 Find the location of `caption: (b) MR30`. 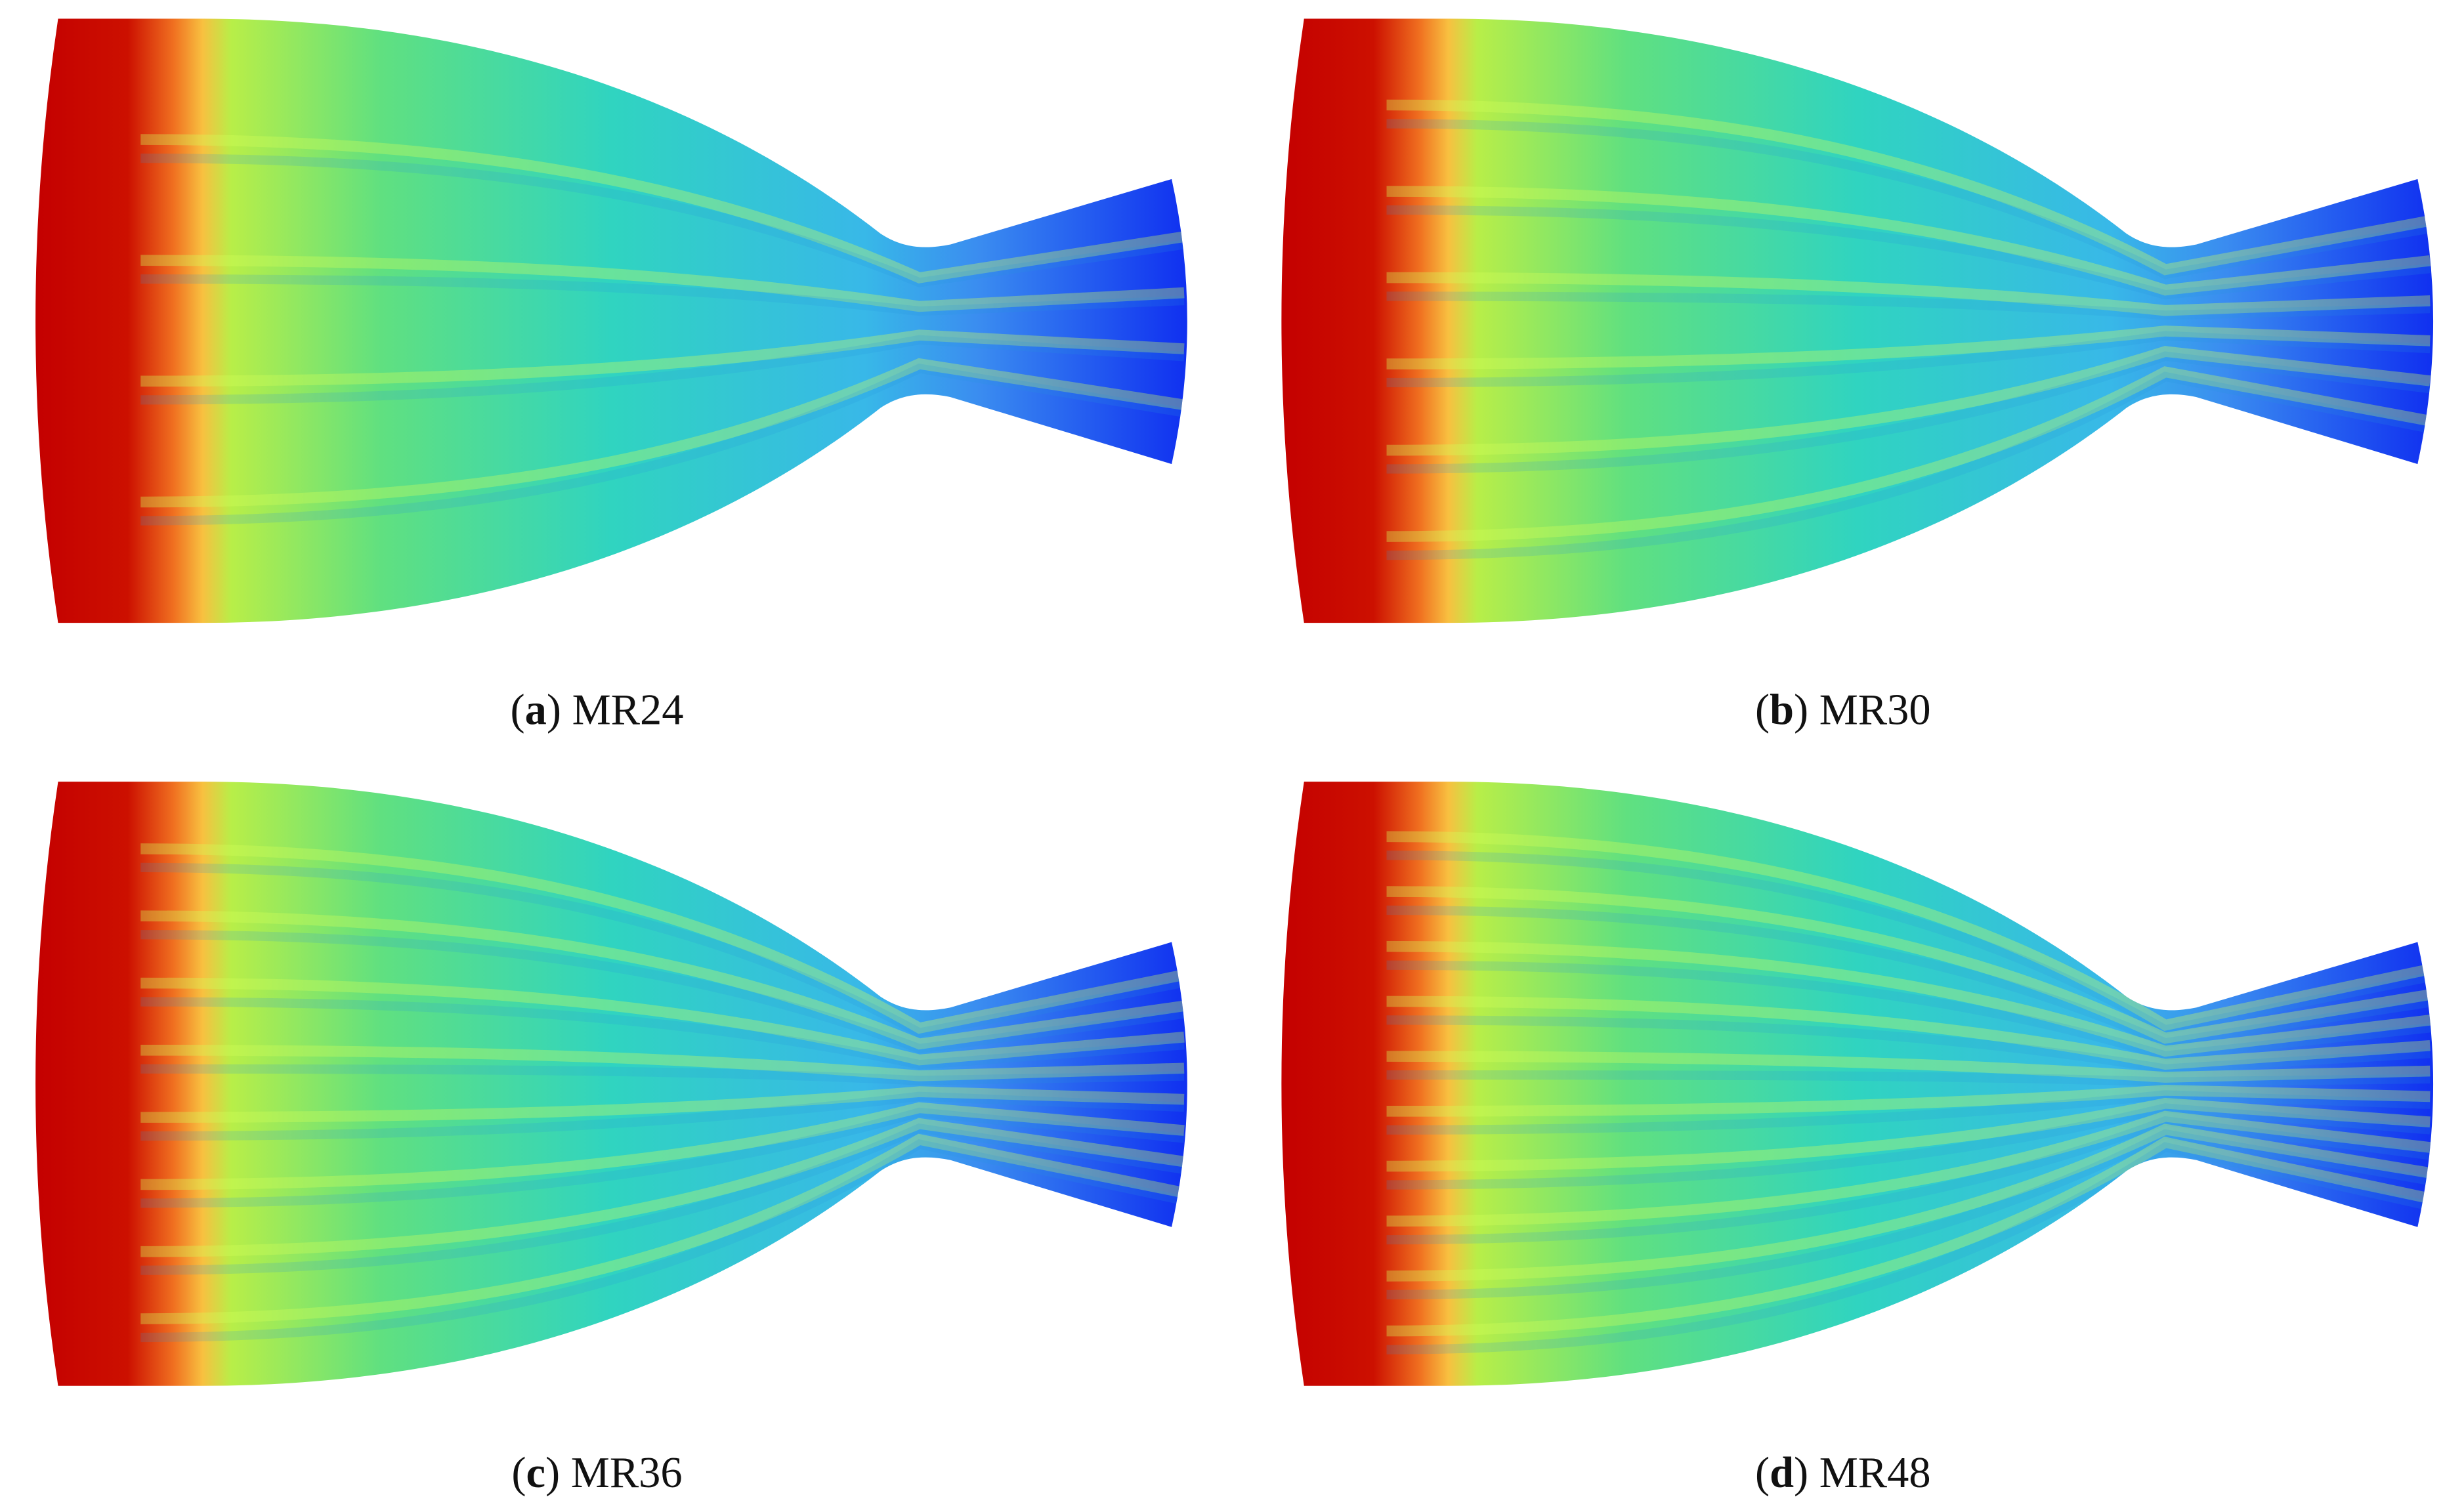

caption: (b) MR30 is located at coordinates (1843, 710).